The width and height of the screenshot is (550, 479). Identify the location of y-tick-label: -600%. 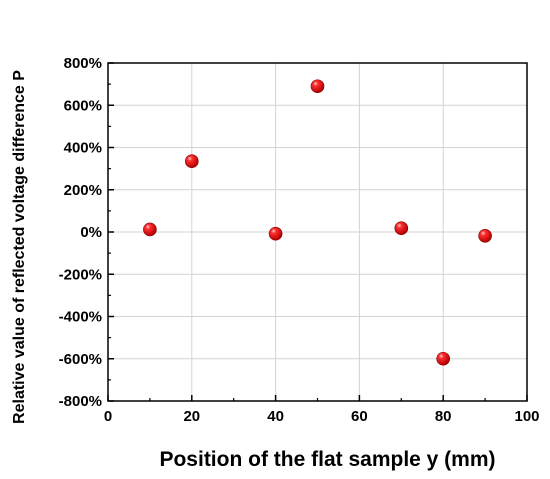
(80, 359).